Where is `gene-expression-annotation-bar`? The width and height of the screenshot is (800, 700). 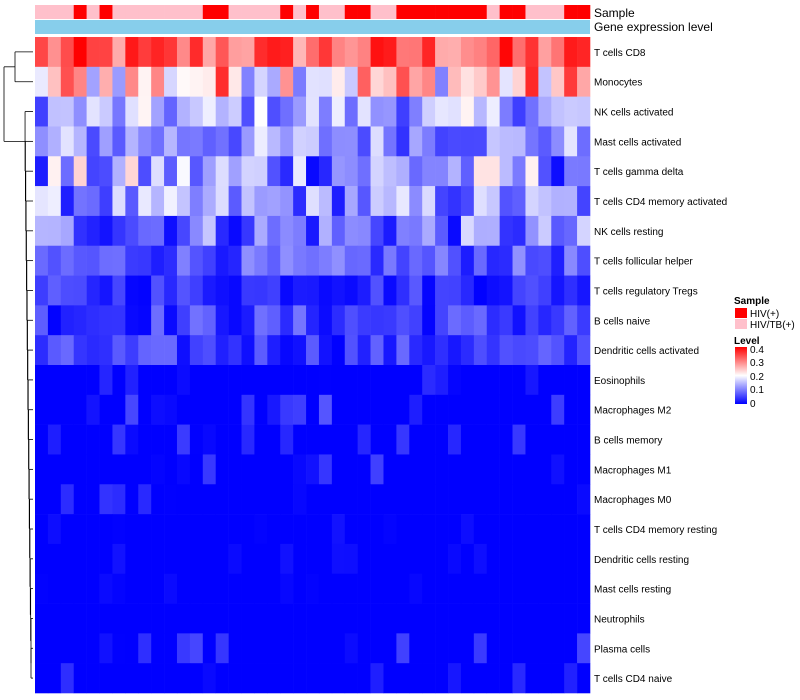
gene-expression-annotation-bar is located at coordinates (312, 27).